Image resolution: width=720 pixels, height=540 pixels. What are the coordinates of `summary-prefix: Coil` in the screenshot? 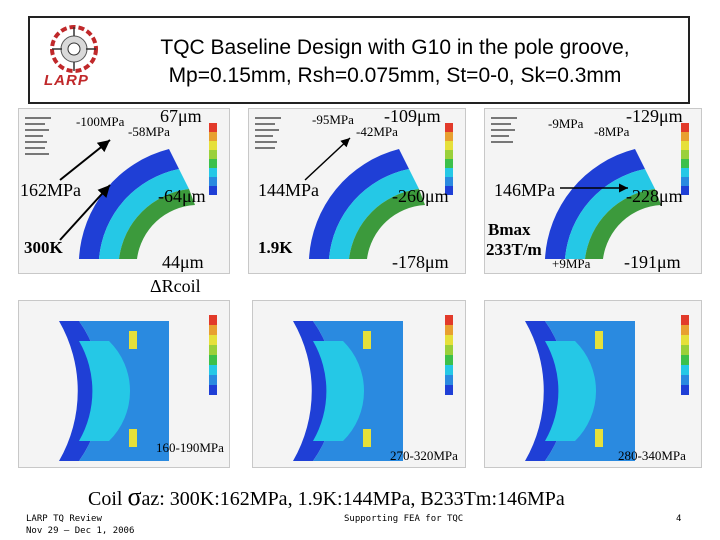 It's located at (108, 499).